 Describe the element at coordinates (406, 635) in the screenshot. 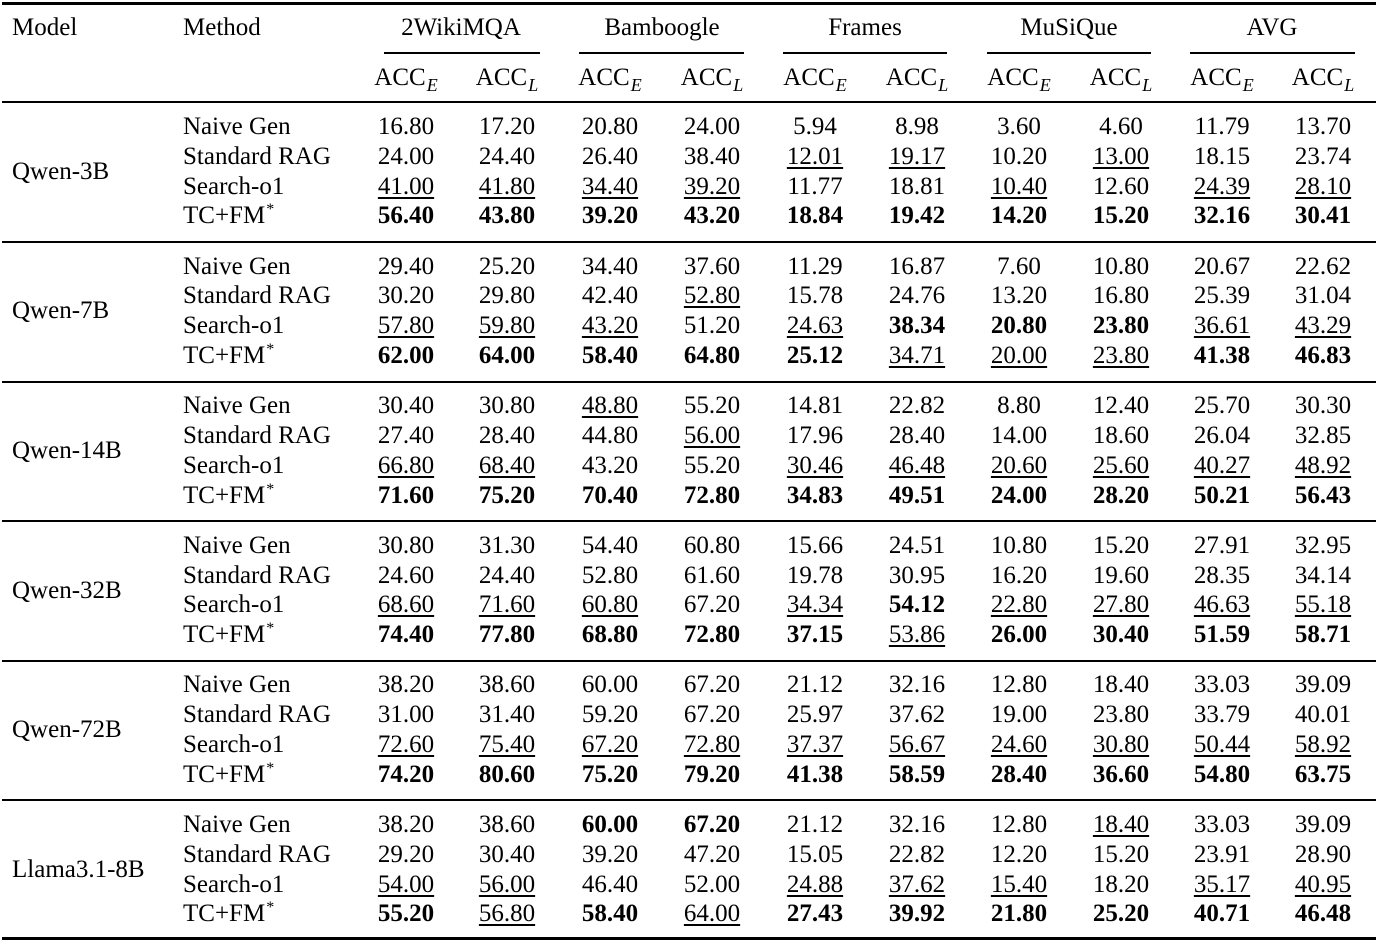

I see `table-cell: 74.40` at that location.